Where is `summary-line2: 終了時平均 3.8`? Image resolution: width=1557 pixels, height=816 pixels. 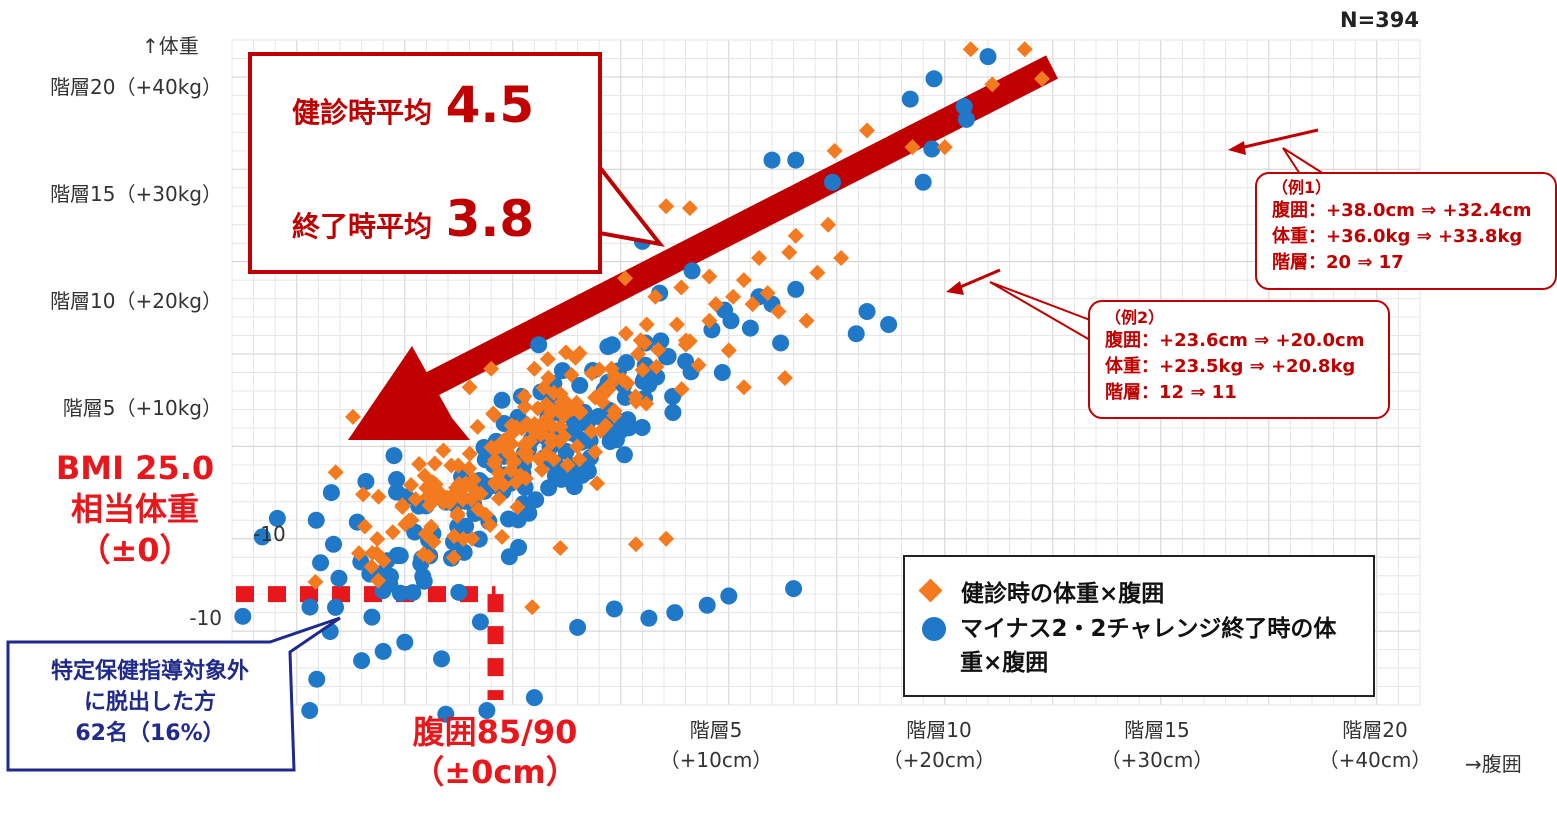 summary-line2: 終了時平均 3.8 is located at coordinates (413, 219).